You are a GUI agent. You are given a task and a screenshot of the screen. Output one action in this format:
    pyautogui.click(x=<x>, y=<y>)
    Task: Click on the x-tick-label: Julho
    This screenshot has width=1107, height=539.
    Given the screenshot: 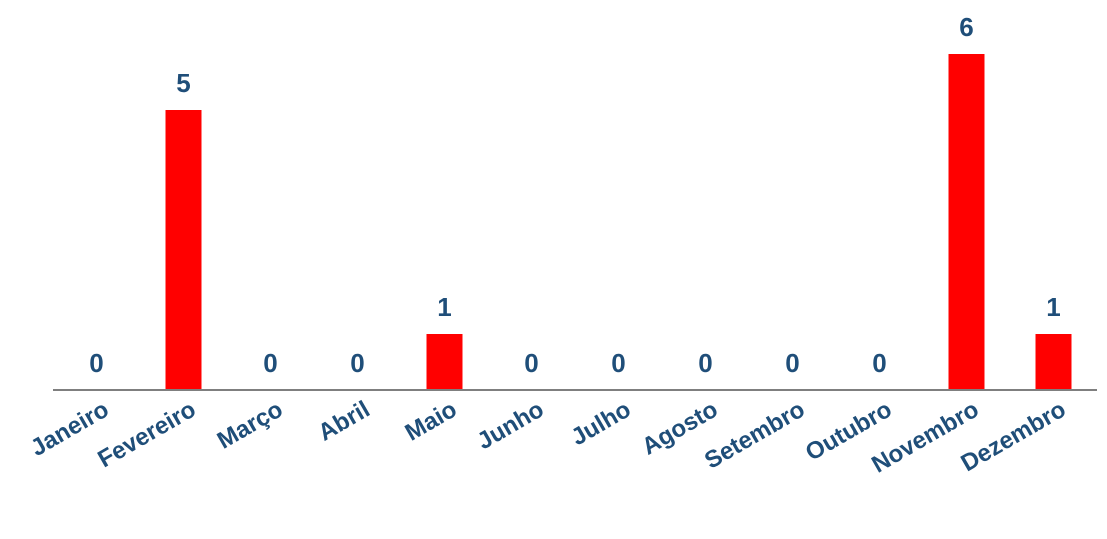 What is the action you would take?
    pyautogui.click(x=601, y=423)
    